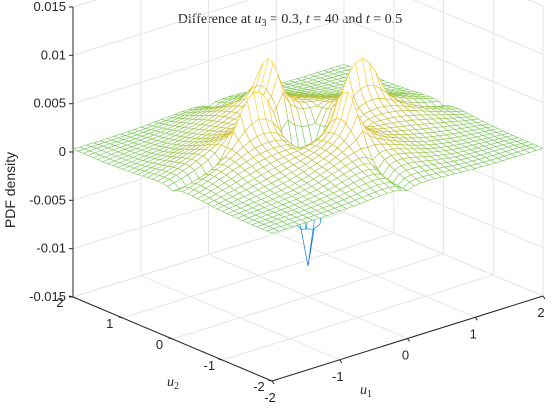 The height and width of the screenshot is (420, 560). I want to click on x-tick-label: 1, so click(473, 333).